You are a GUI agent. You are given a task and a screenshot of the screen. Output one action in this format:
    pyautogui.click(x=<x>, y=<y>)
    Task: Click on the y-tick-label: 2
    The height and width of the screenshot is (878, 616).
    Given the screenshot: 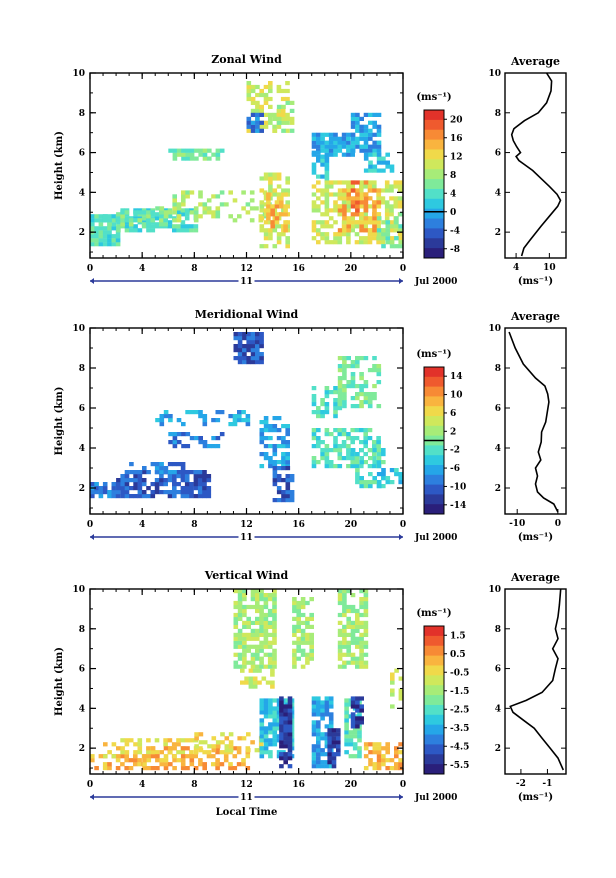 What is the action you would take?
    pyautogui.click(x=82, y=489)
    